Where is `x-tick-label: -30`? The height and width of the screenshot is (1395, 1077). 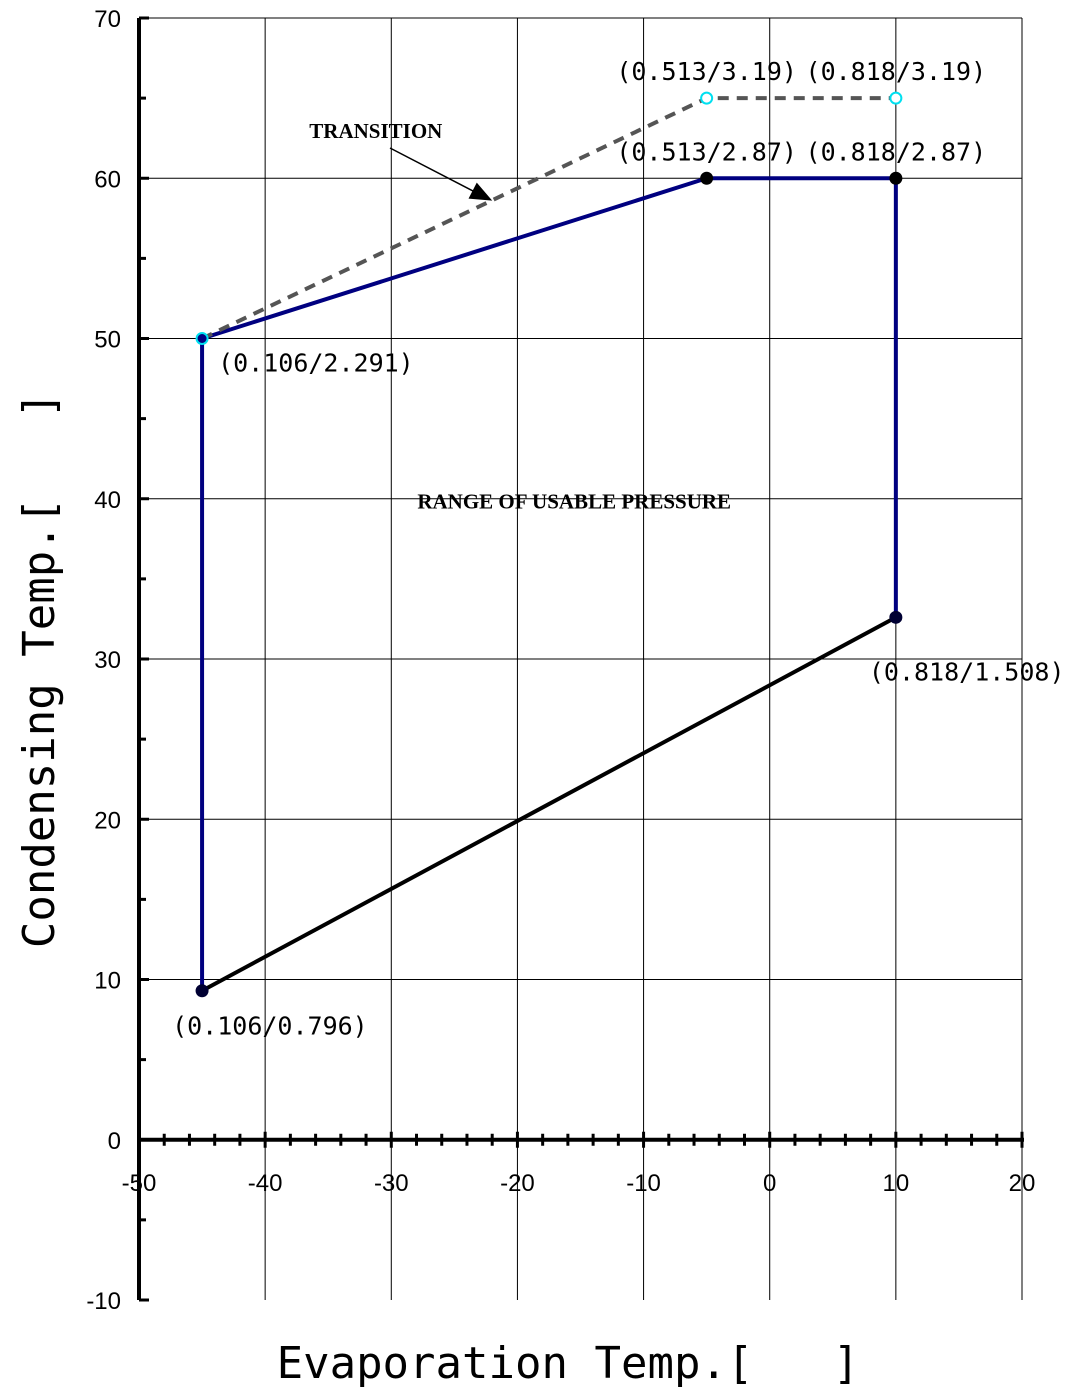 x-tick-label: -30 is located at coordinates (391, 1183).